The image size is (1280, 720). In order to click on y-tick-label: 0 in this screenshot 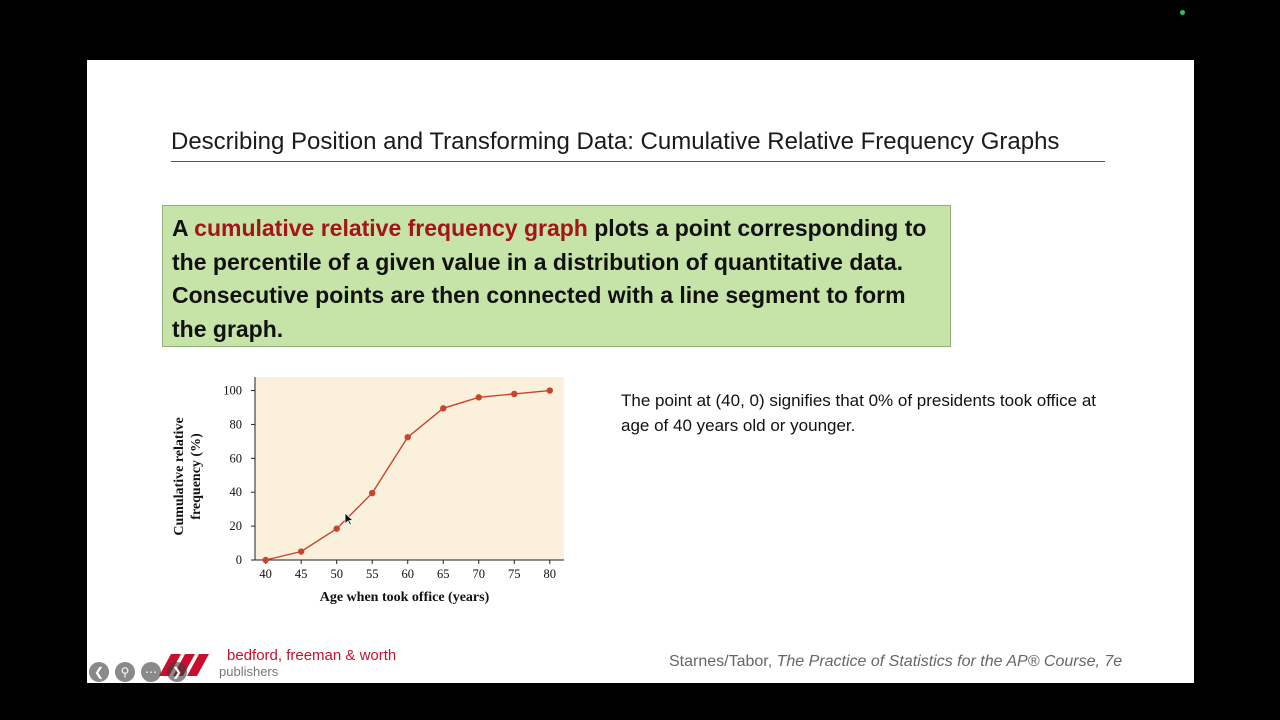, I will do `click(239, 560)`.